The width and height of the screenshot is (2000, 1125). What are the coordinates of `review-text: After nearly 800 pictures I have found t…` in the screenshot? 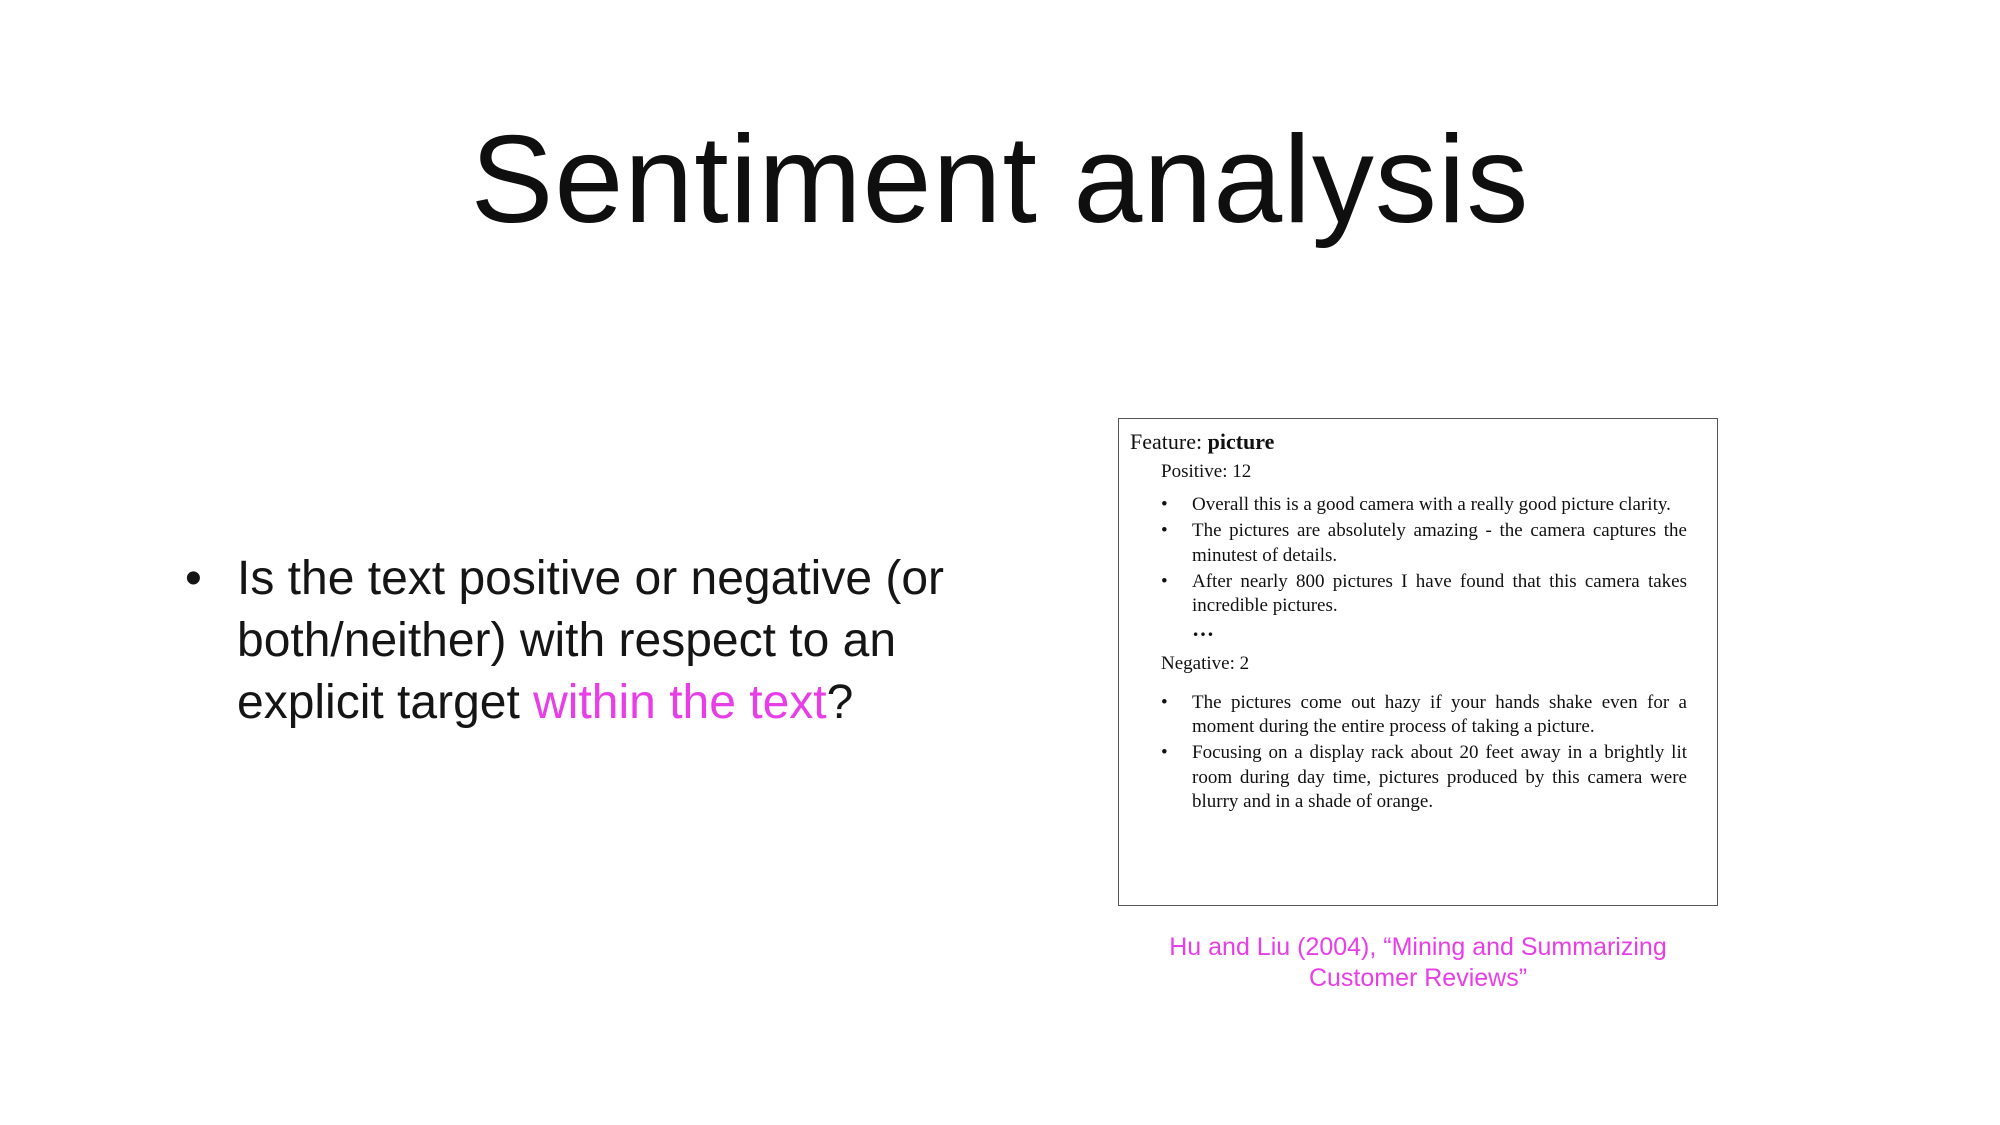 It's located at (1439, 593).